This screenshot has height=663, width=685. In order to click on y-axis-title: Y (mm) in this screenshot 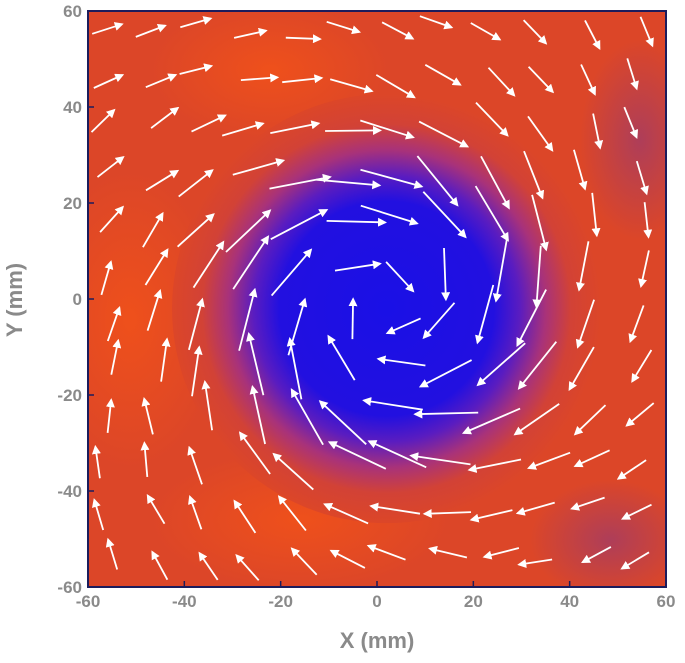, I will do `click(14, 300)`.